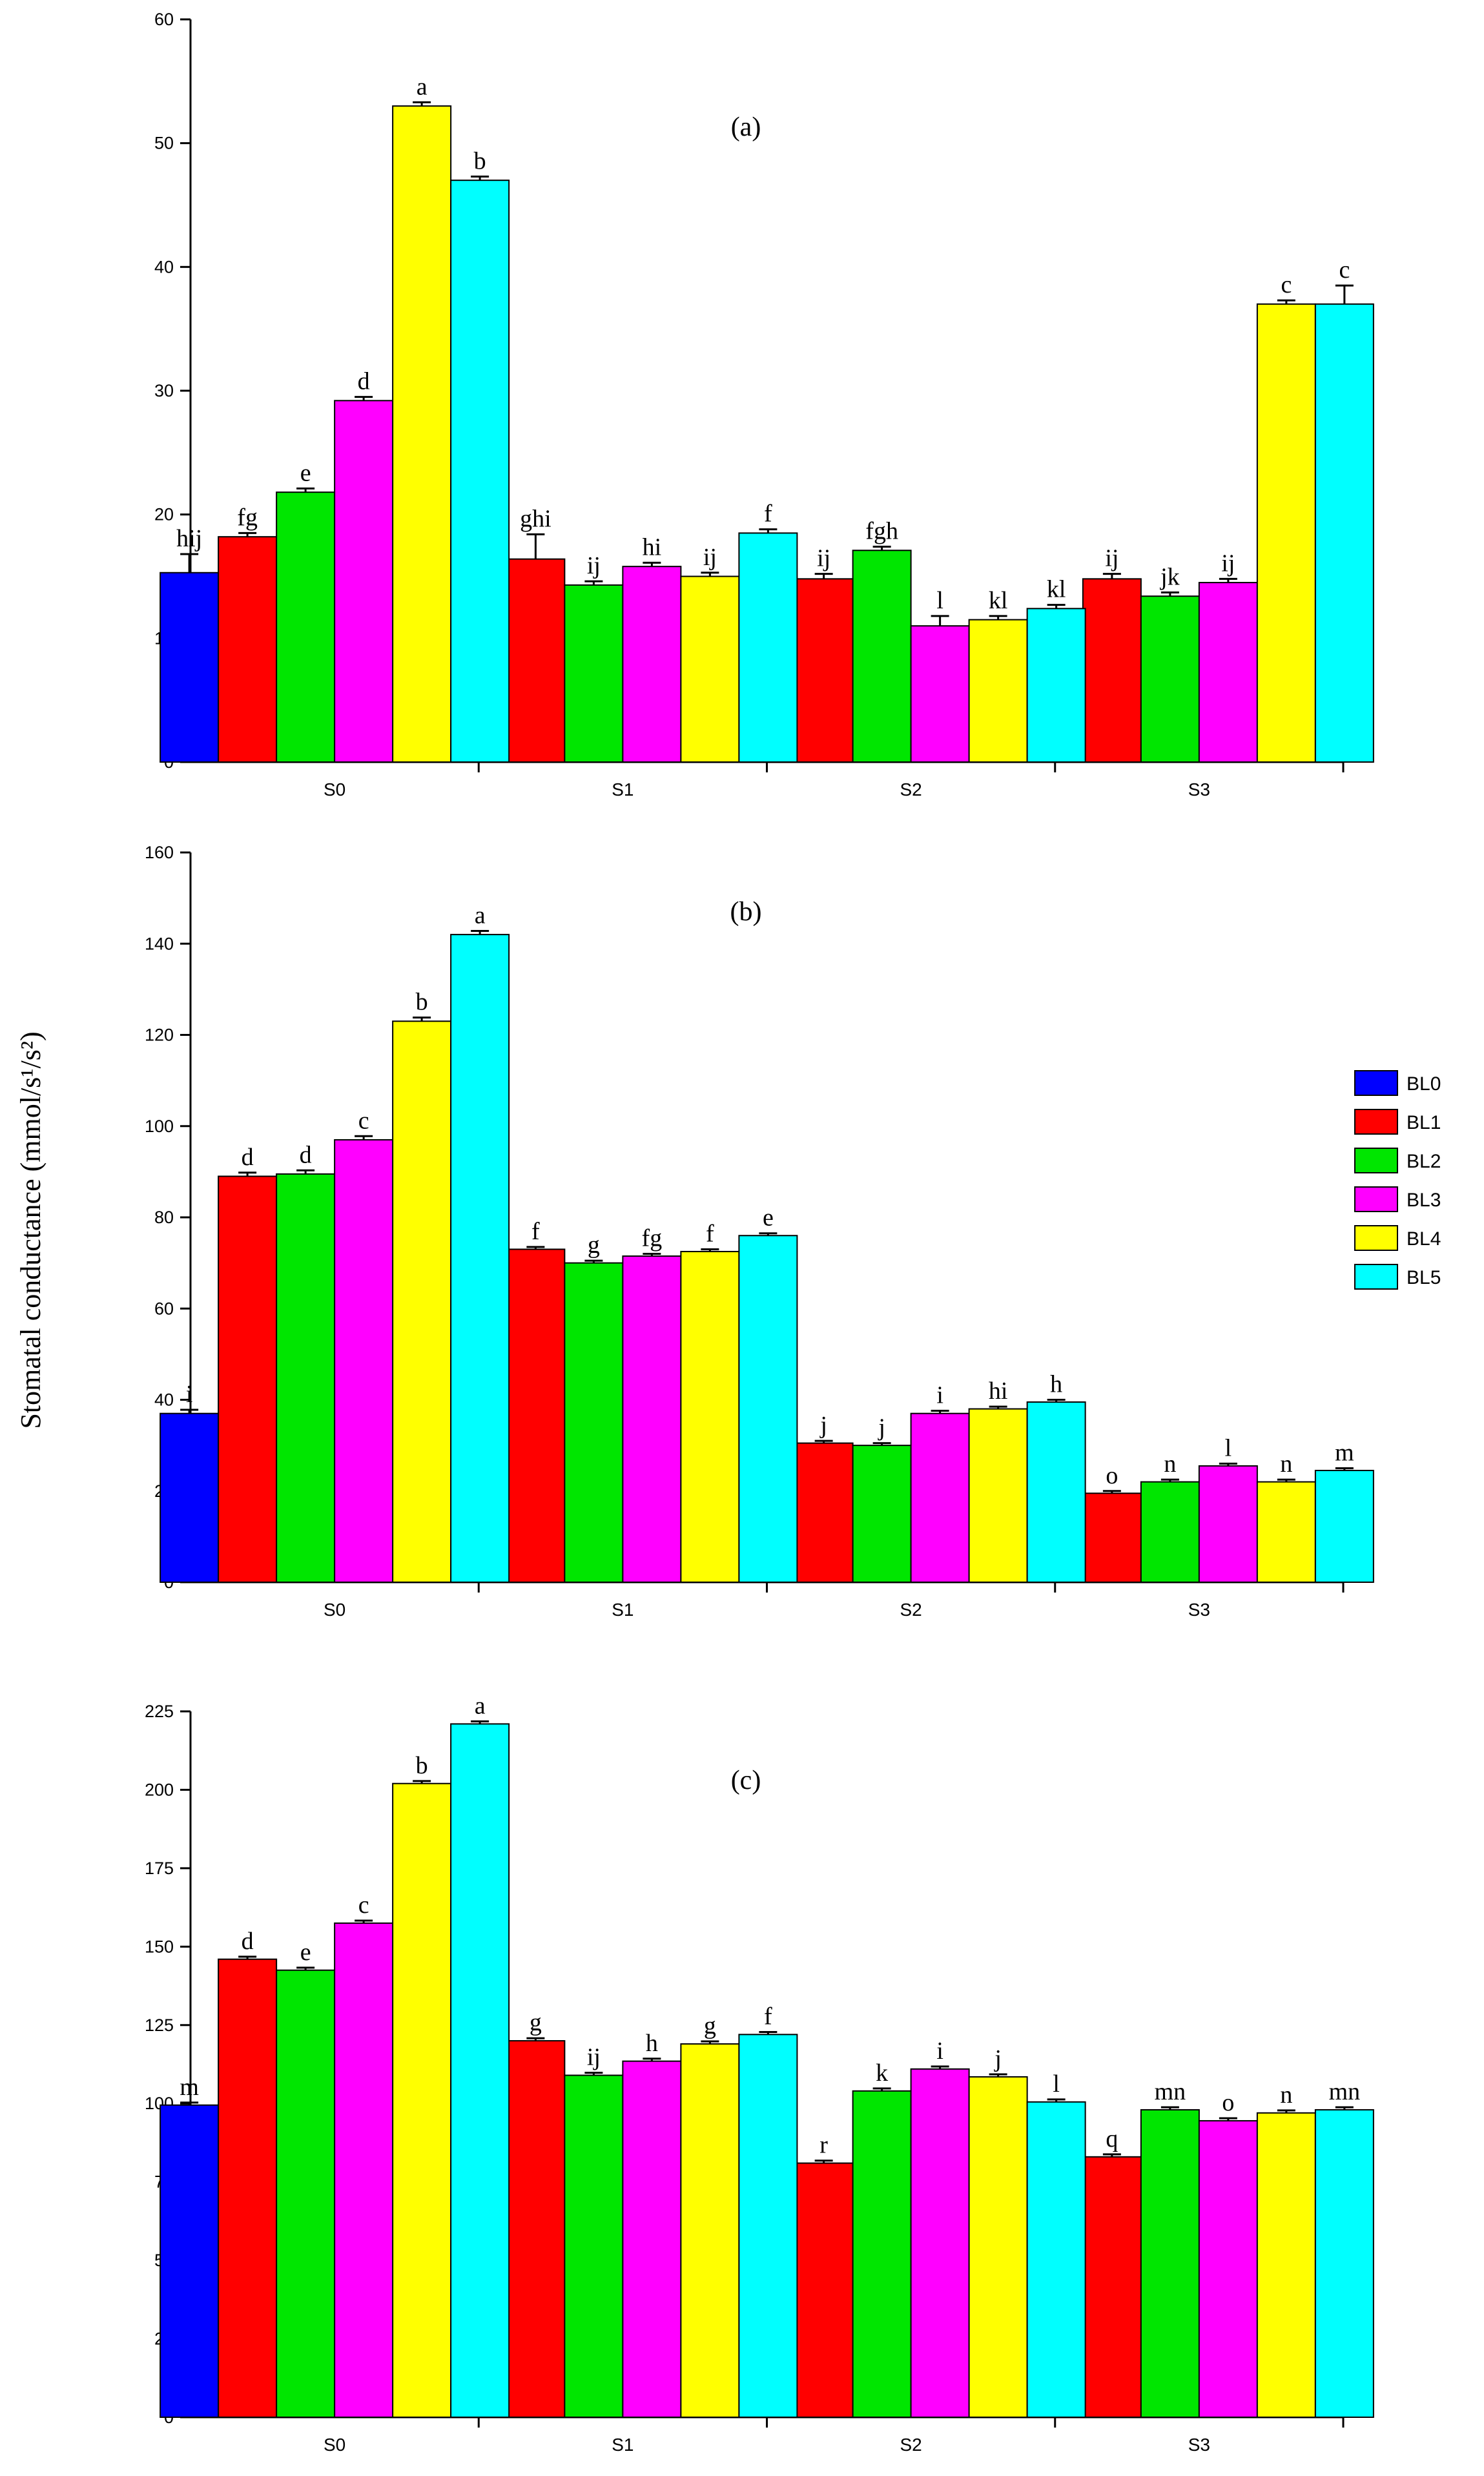 The height and width of the screenshot is (2476, 1484). What do you see at coordinates (1170, 2091) in the screenshot?
I see `significance-label: mn` at bounding box center [1170, 2091].